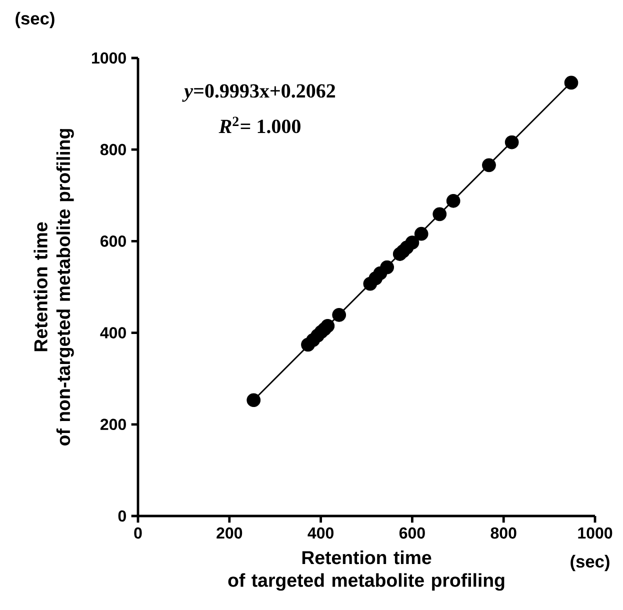 This screenshot has height=610, width=623. Describe the element at coordinates (54, 287) in the screenshot. I see `y-axis-title: Retention time of non-targeted metabolite profiling` at that location.